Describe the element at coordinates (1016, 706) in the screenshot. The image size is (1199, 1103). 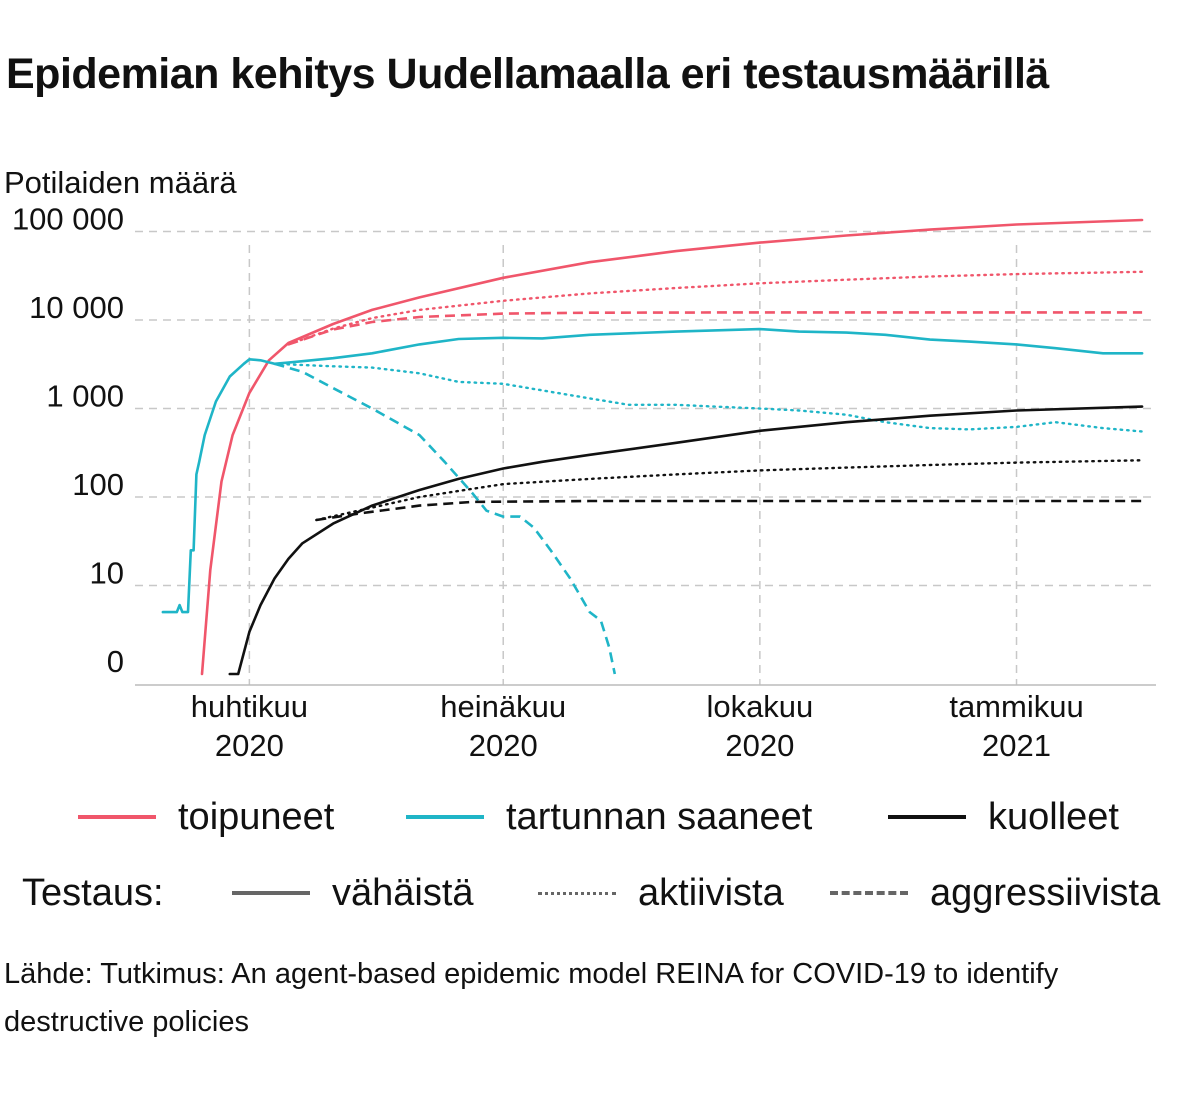
I see `x-tick-label: tammikuu` at that location.